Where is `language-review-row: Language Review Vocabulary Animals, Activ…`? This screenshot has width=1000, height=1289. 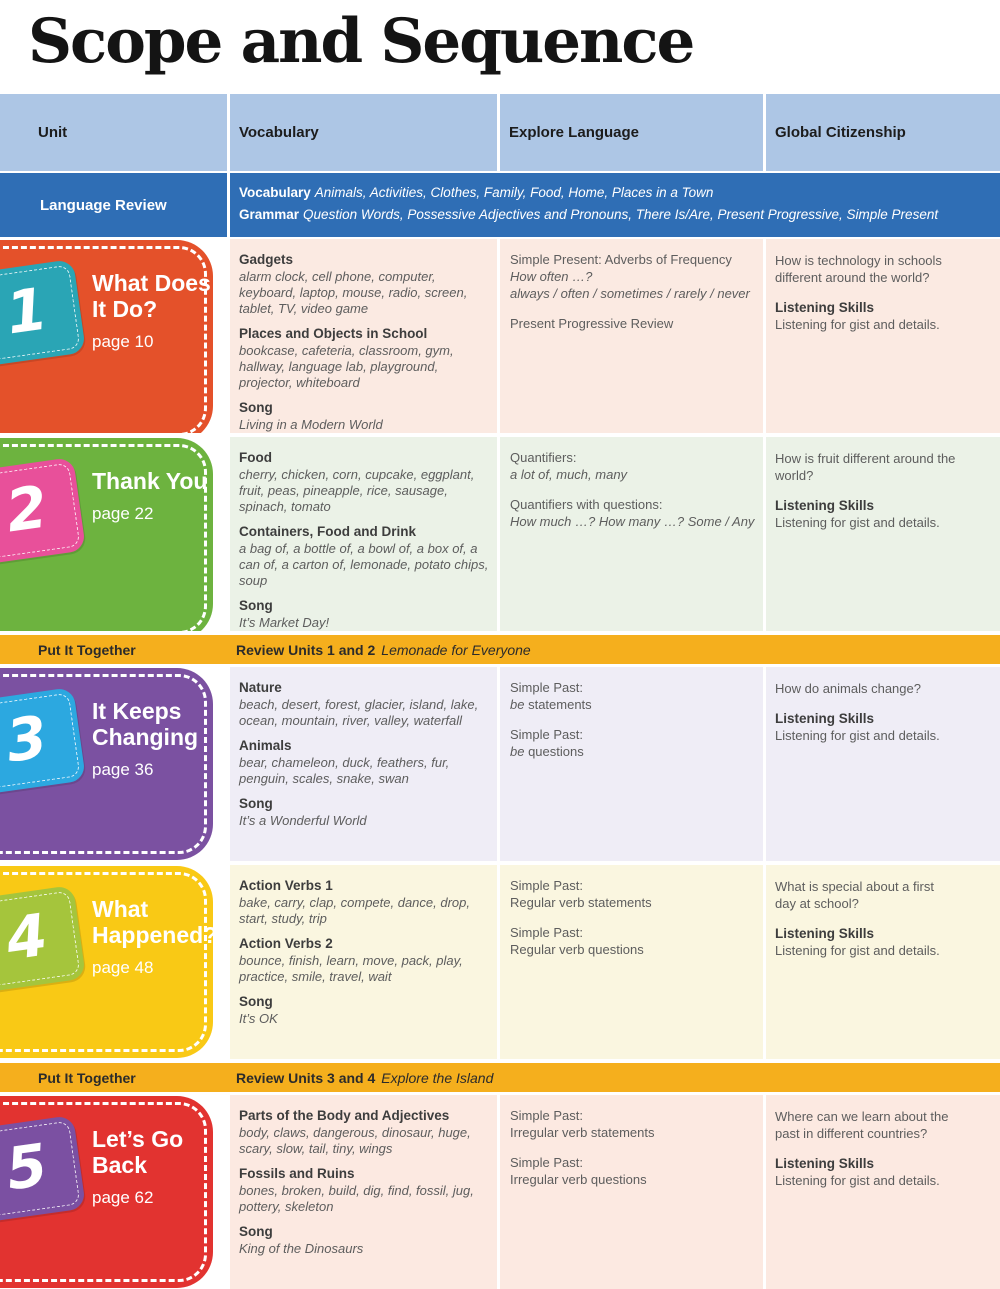 language-review-row: Language Review Vocabulary Animals, Activ… is located at coordinates (500, 205).